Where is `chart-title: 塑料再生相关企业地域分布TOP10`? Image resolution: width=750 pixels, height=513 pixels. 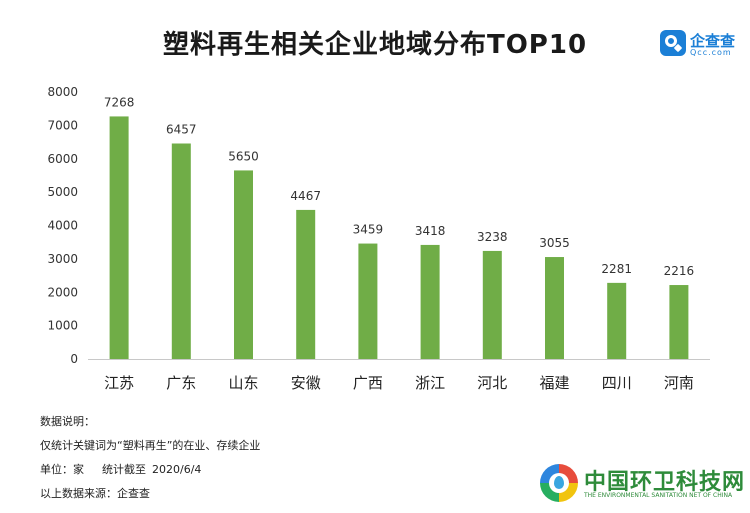 chart-title: 塑料再生相关企业地域分布TOP10 is located at coordinates (375, 45).